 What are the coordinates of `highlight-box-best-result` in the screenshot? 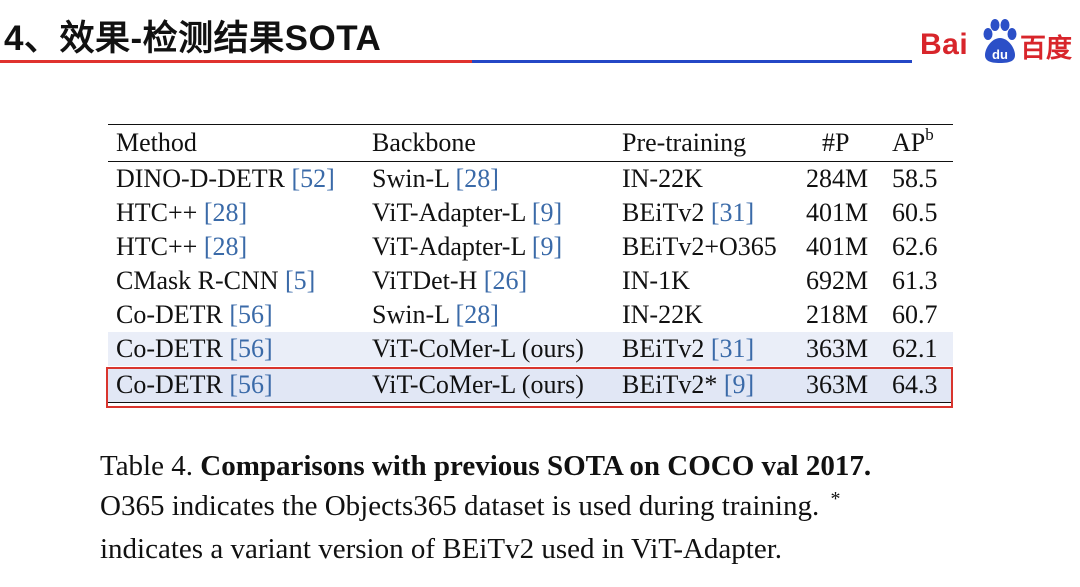 It's located at (529, 387).